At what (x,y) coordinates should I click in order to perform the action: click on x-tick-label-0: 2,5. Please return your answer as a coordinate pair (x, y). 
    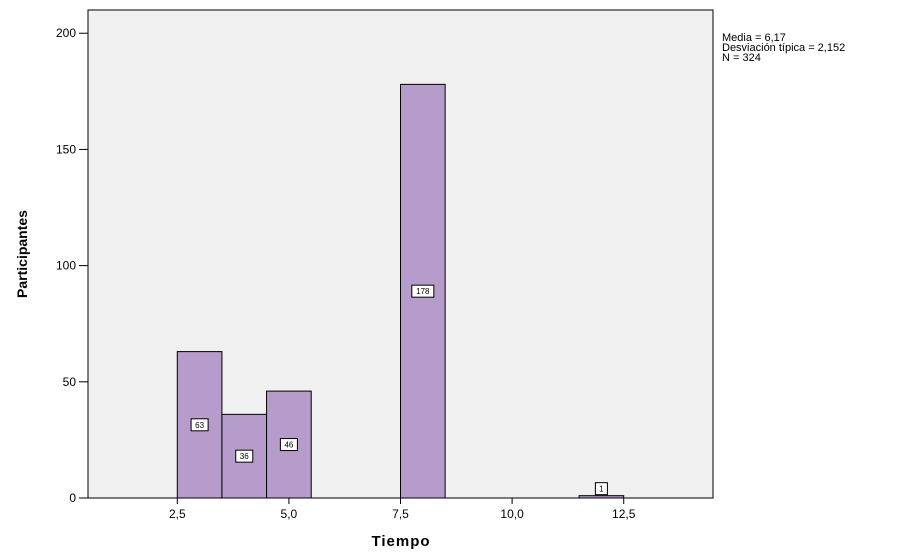
    Looking at the image, I should click on (177, 514).